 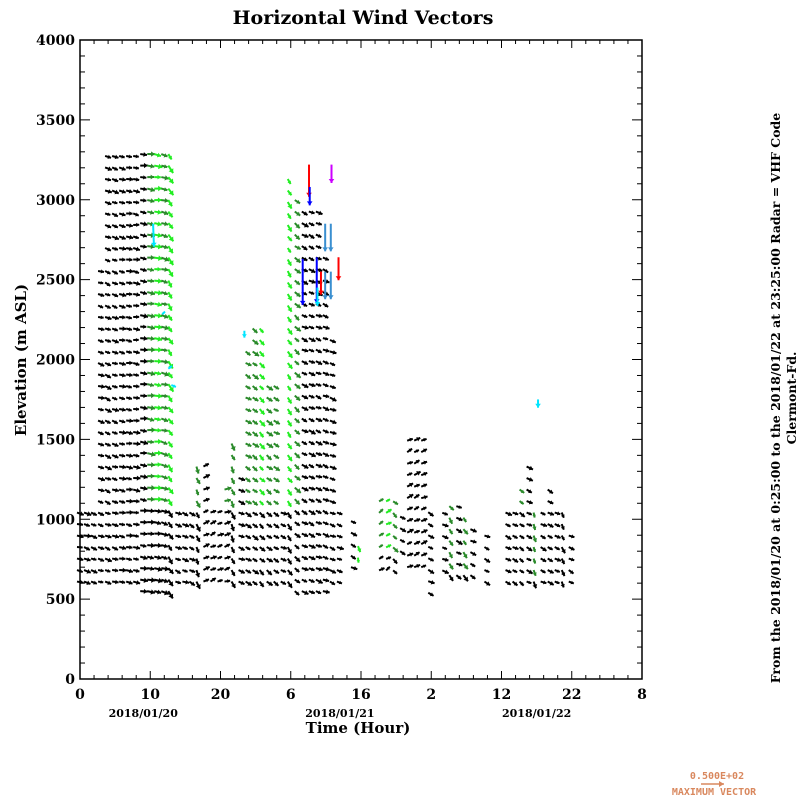 What do you see at coordinates (70, 680) in the screenshot?
I see `y-tick-label: 0` at bounding box center [70, 680].